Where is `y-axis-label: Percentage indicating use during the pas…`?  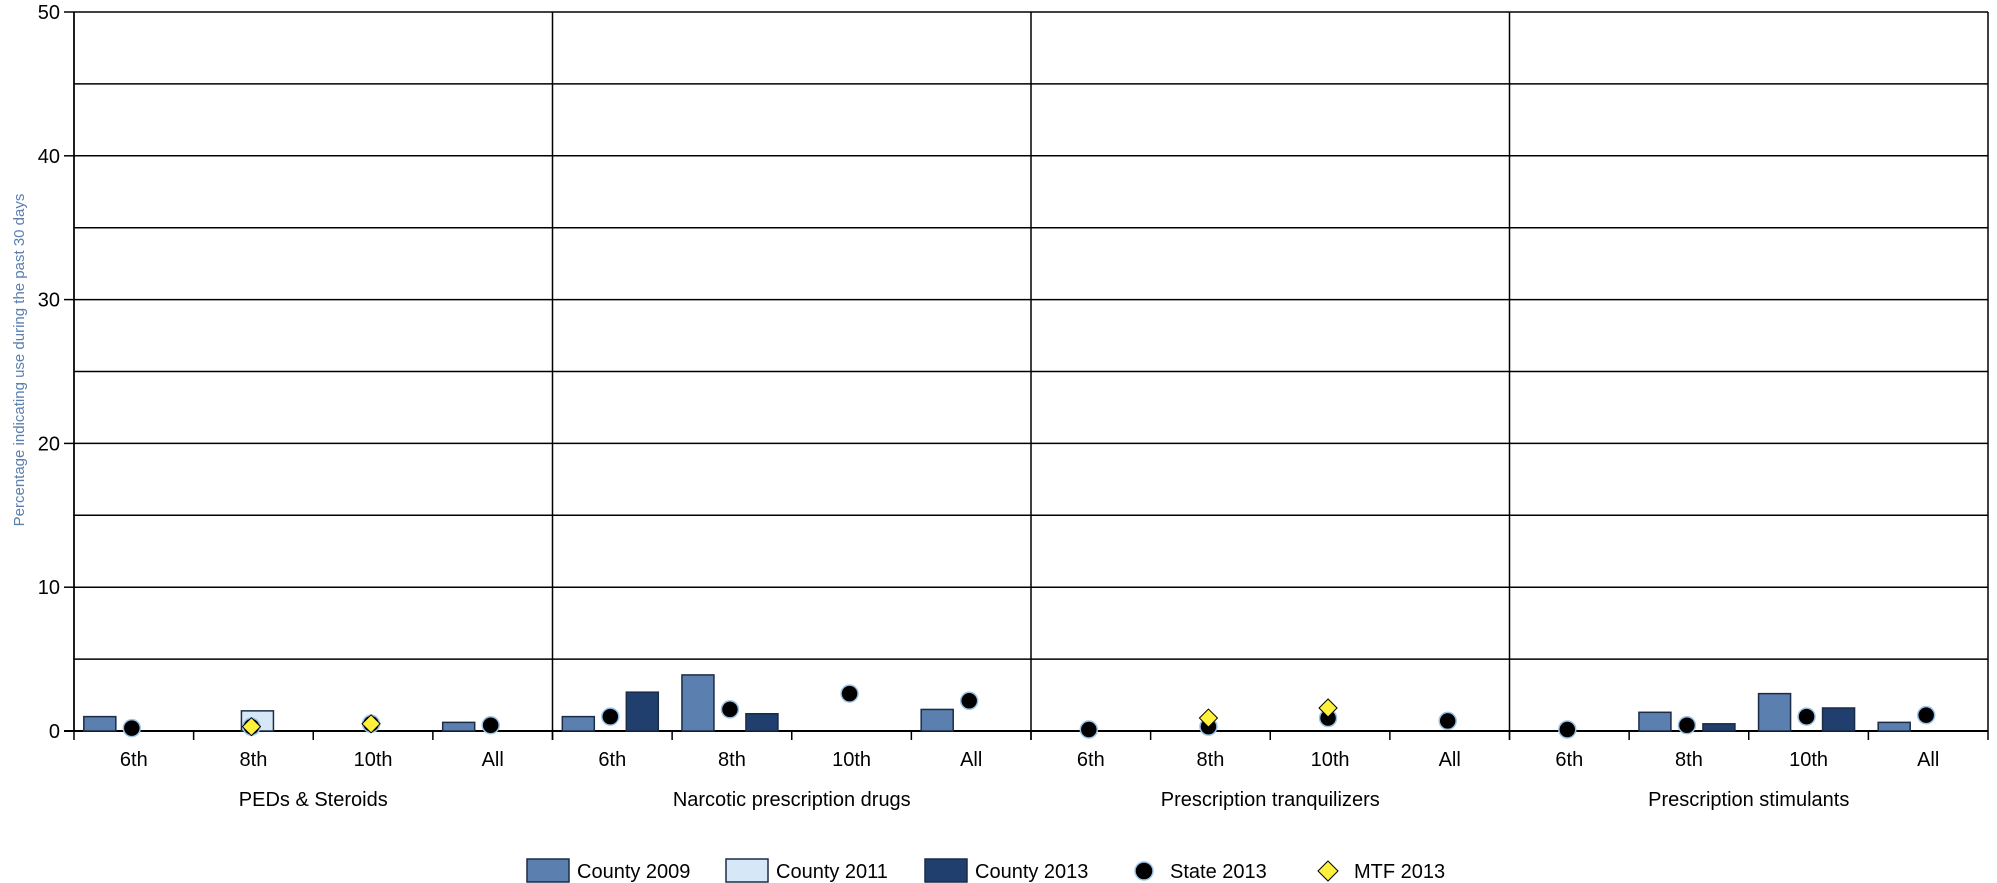 y-axis-label: Percentage indicating use during the pas… is located at coordinates (19, 360).